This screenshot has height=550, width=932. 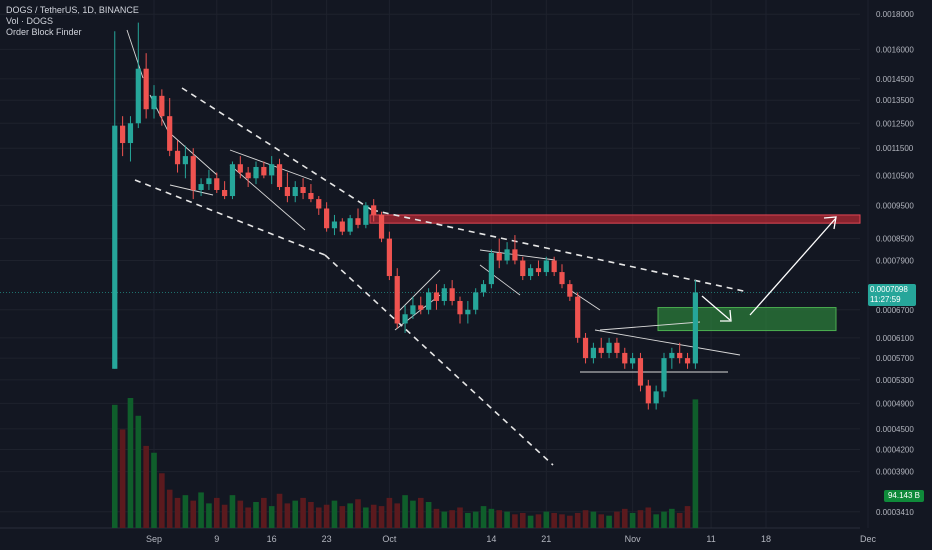 I want to click on arrow-up-head, so click(x=830, y=223).